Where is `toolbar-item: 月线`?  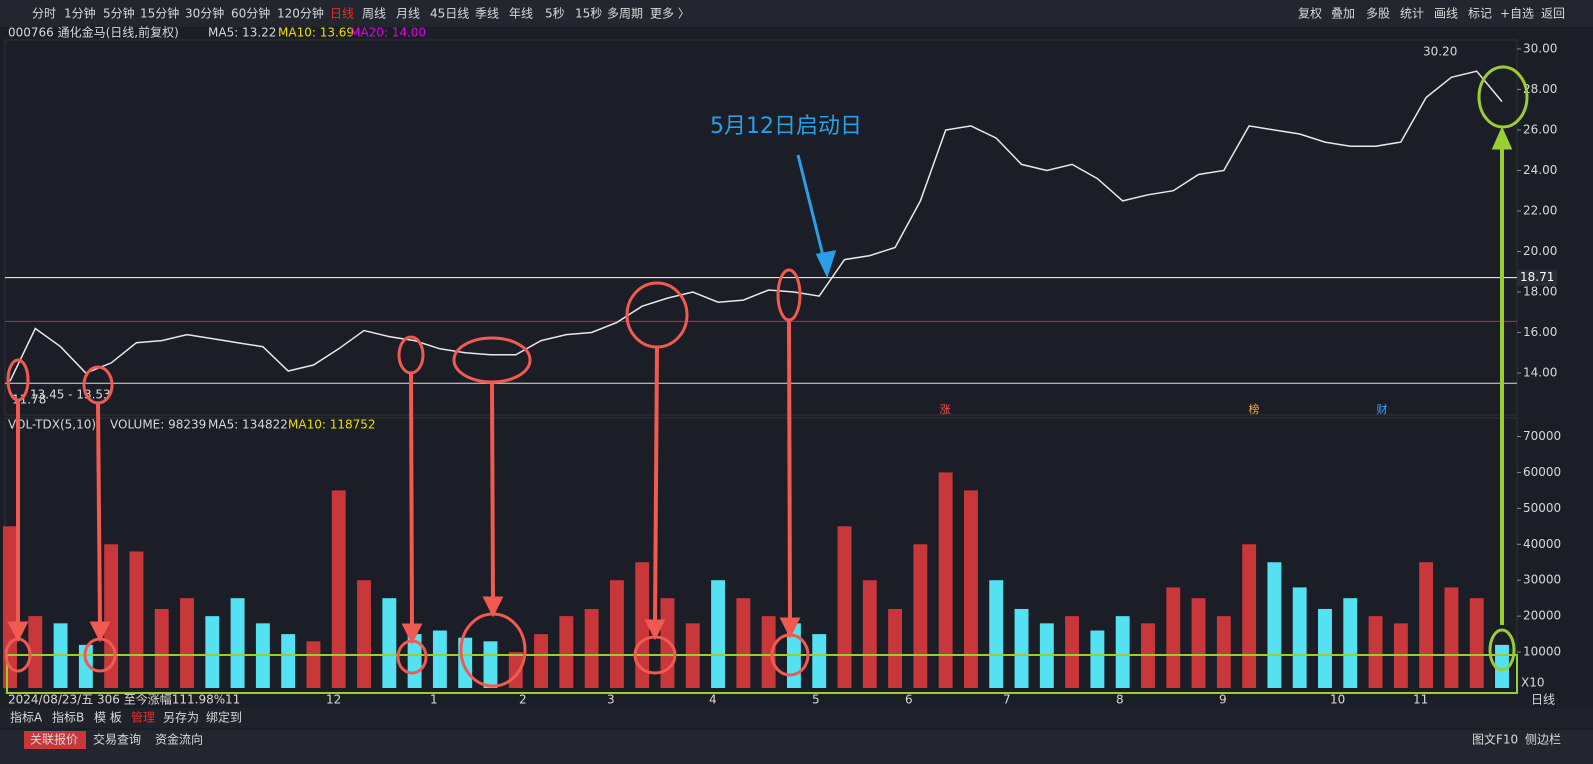 toolbar-item: 月线 is located at coordinates (408, 14).